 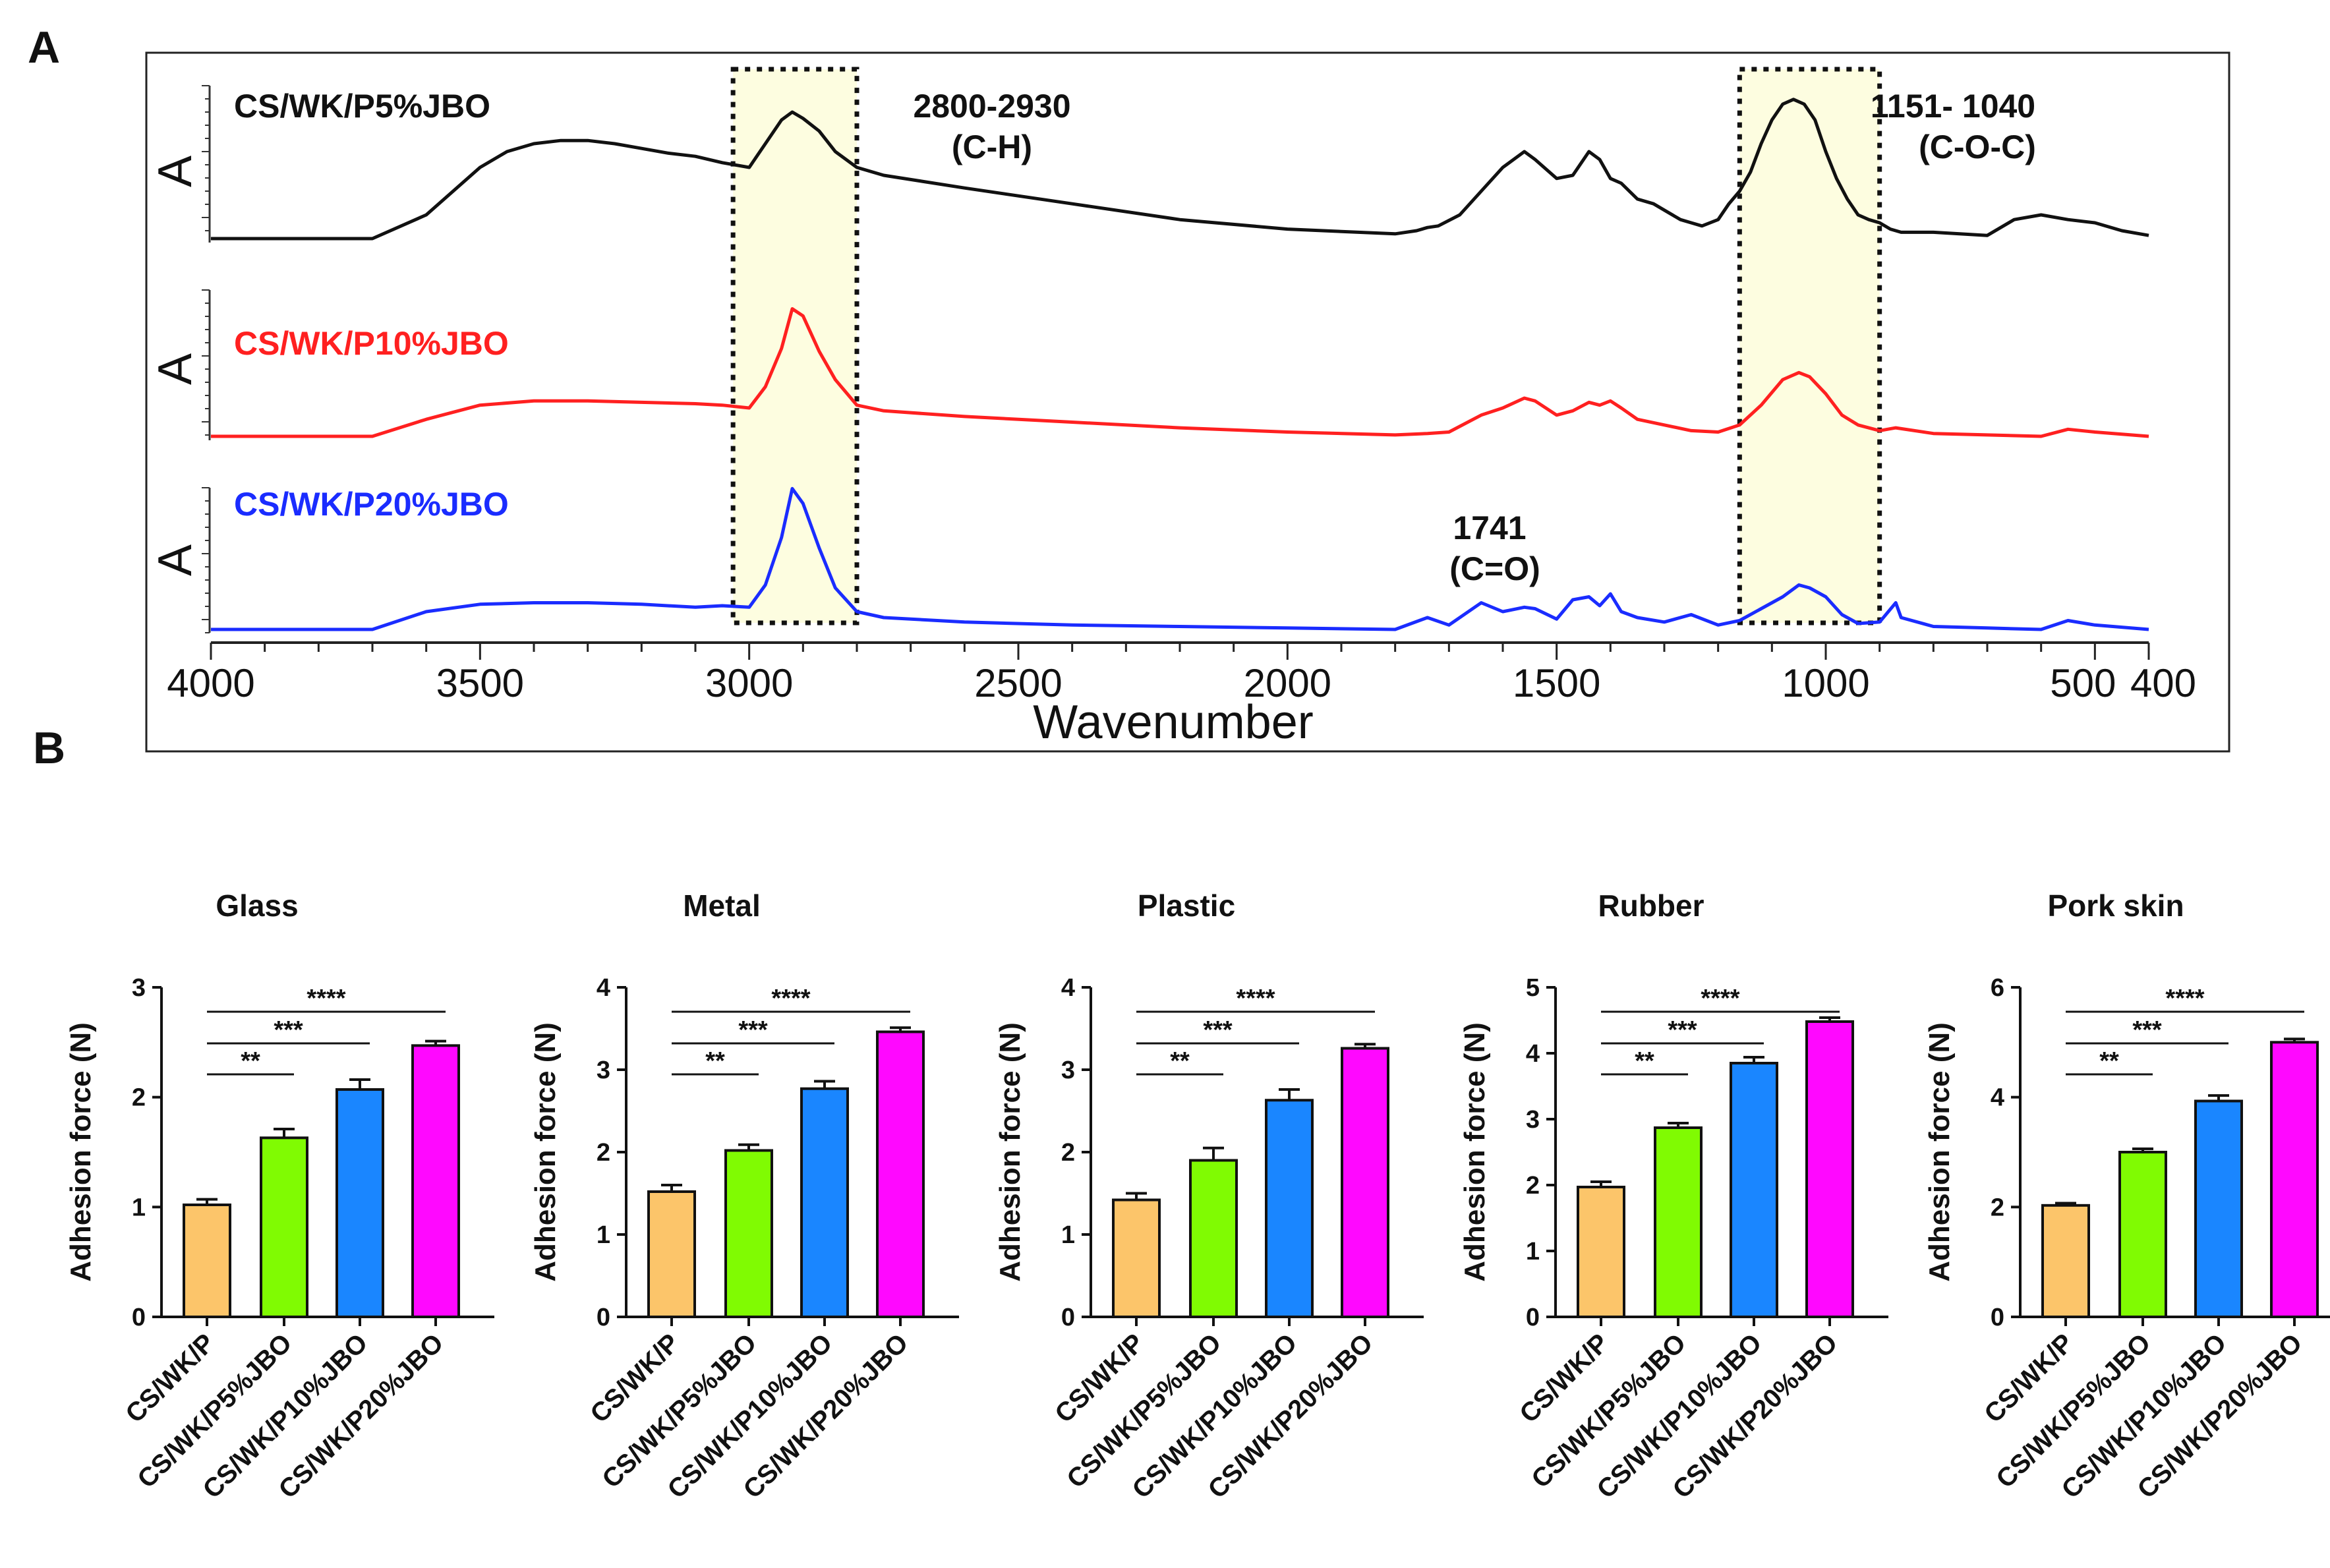 I want to click on ftir-x-tick-label: 3000, so click(x=749, y=683).